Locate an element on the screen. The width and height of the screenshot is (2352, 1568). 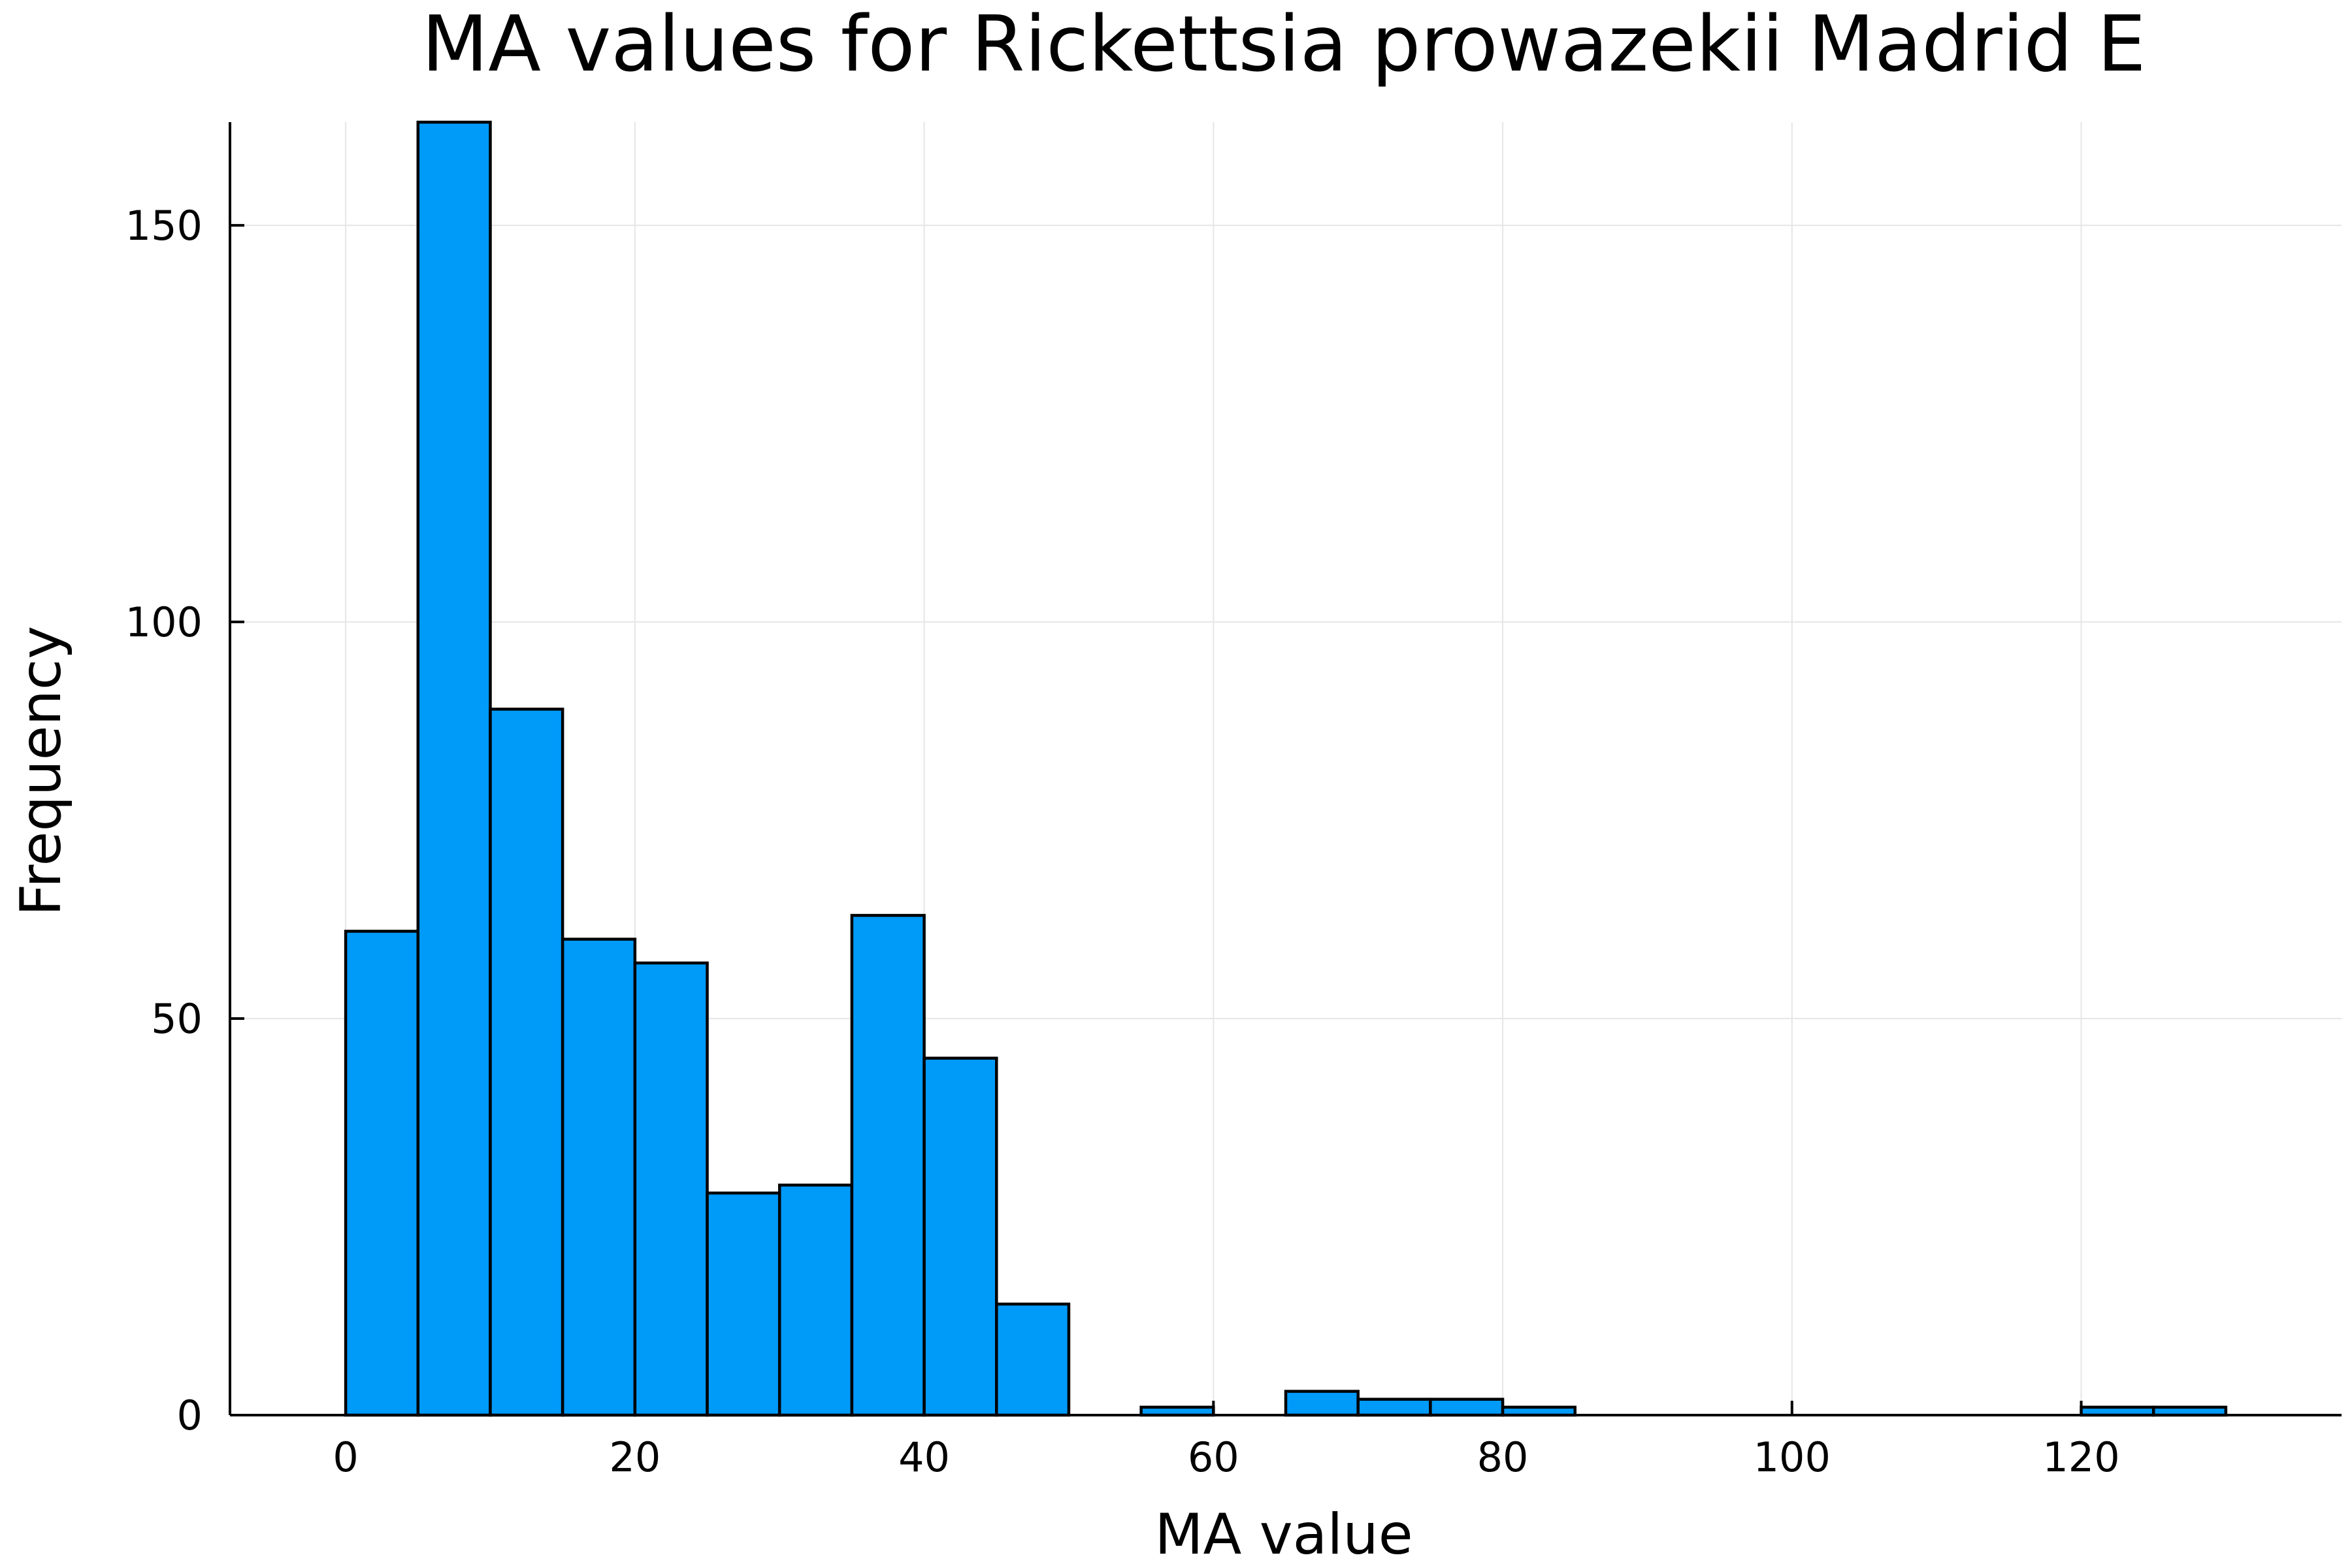
y-tick-label-150: 150 is located at coordinates (164, 226).